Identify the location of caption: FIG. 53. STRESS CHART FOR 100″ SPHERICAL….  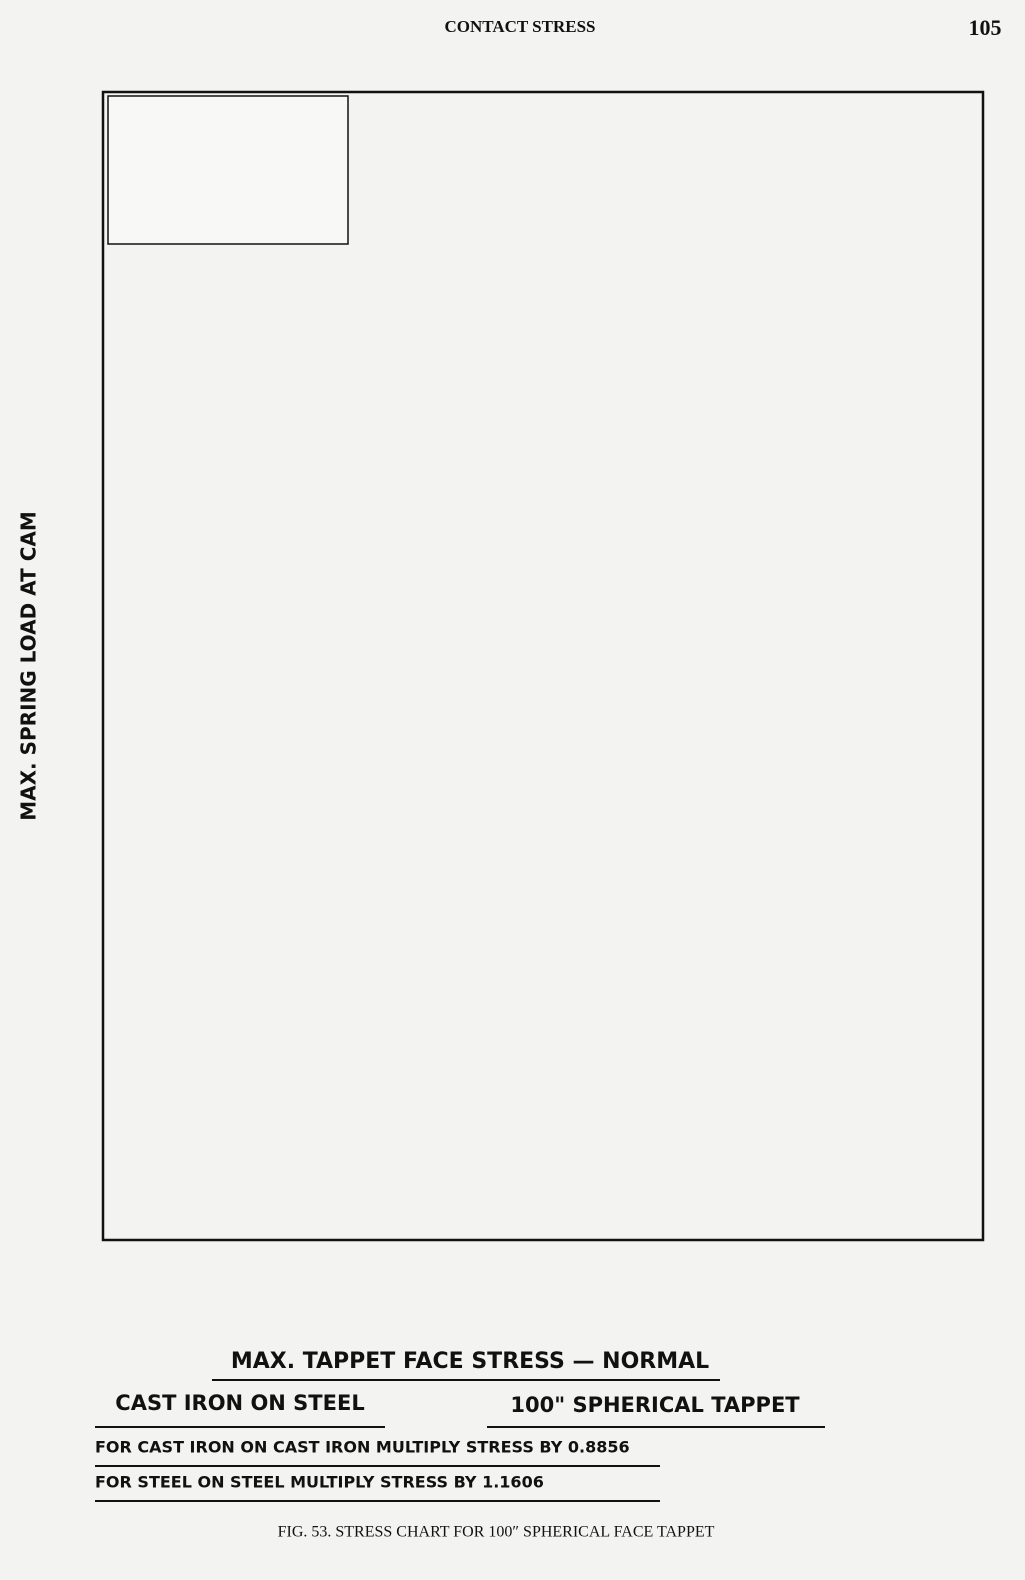
(496, 1532).